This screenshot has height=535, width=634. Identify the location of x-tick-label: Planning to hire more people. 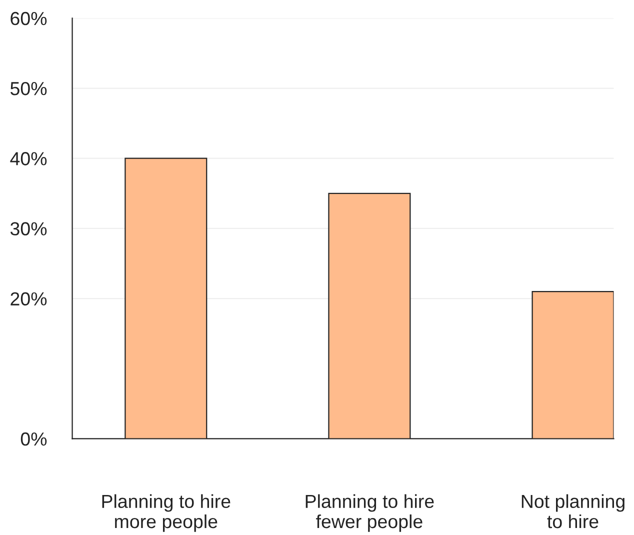
(166, 513).